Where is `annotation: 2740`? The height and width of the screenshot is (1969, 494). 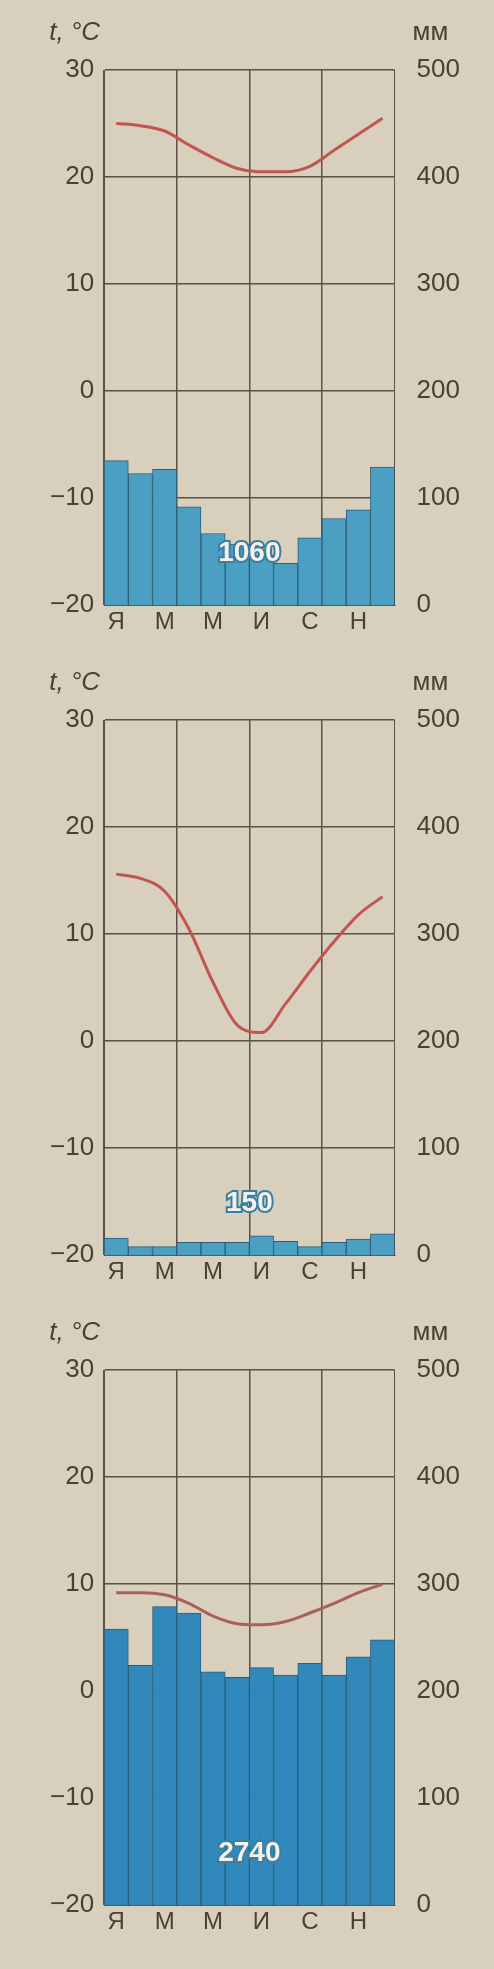 annotation: 2740 is located at coordinates (249, 1852).